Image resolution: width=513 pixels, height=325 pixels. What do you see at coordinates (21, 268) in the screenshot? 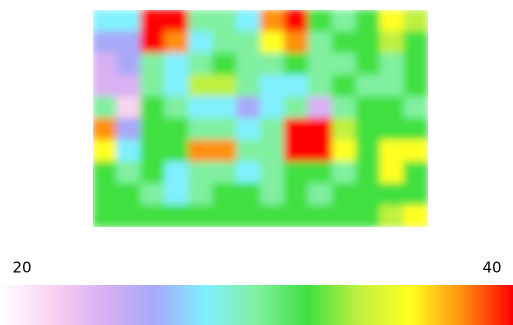
I see `colorbar-tick-label: 20` at bounding box center [21, 268].